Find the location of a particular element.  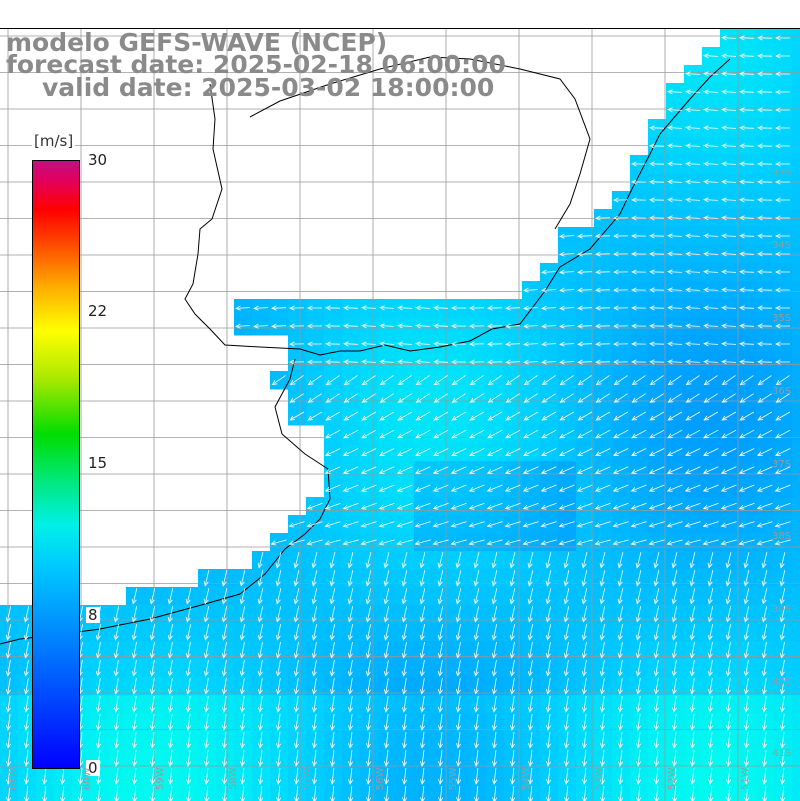

colorbar-tick-8: 8 is located at coordinates (93, 615).